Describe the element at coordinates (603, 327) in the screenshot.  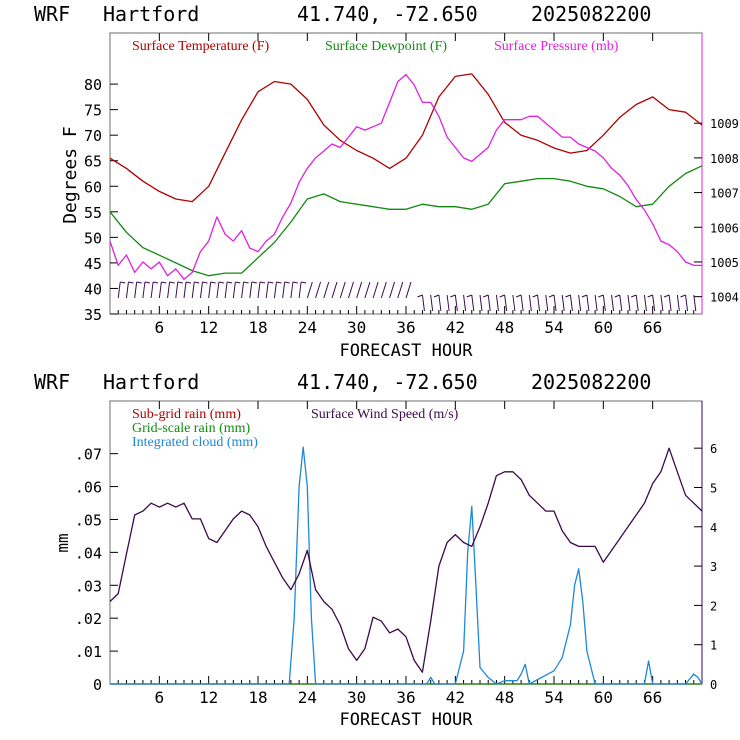
I see `x-tick-label: 60` at that location.